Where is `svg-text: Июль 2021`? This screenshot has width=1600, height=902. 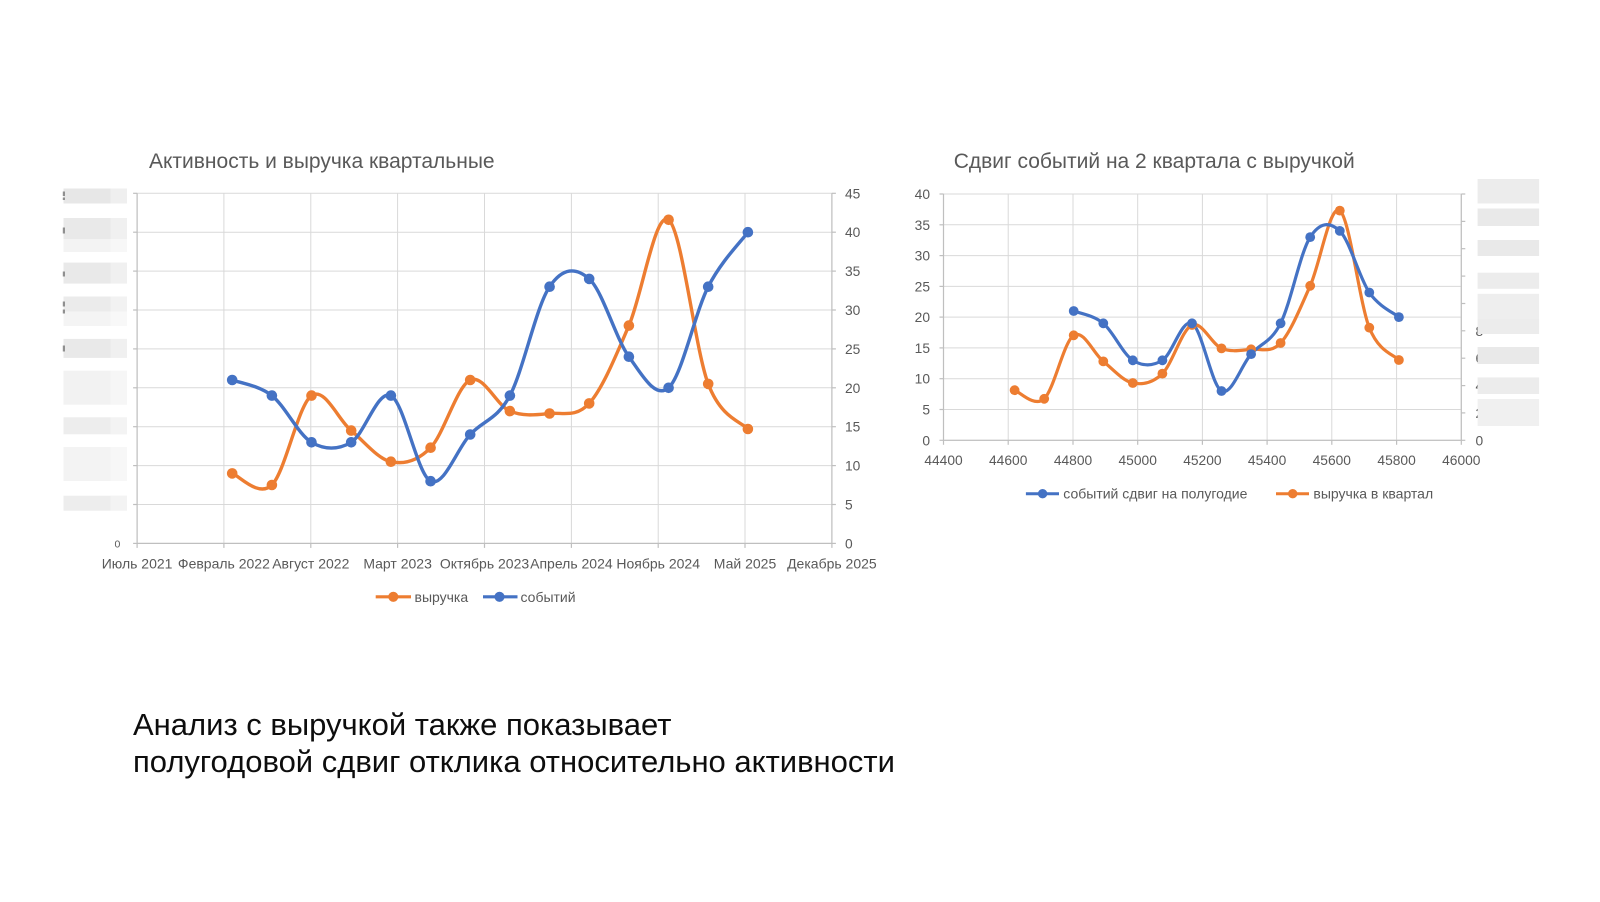 svg-text: Июль 2021 is located at coordinates (137, 564).